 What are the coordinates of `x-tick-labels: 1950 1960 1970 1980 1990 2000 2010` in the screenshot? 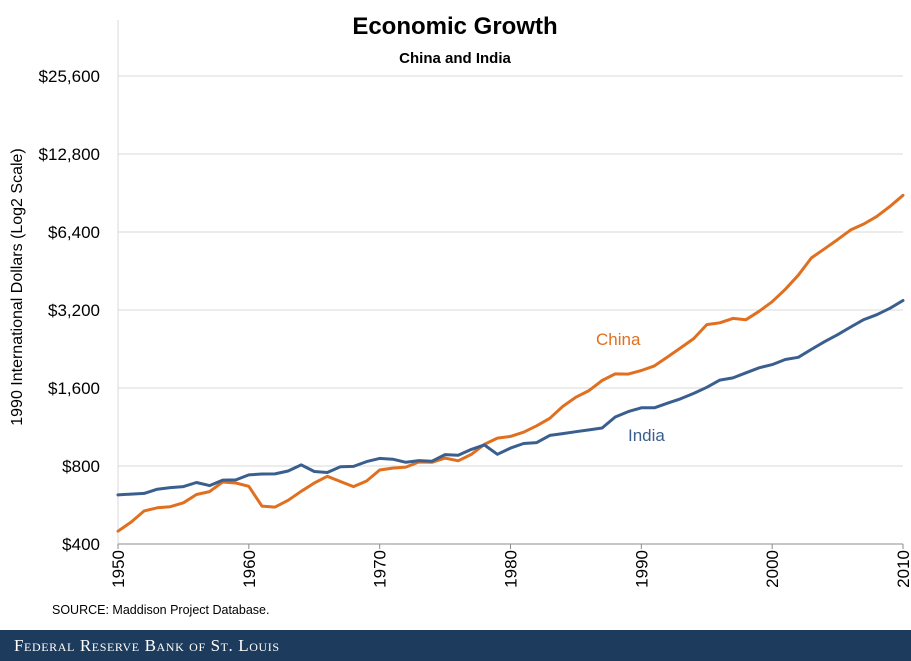 It's located at (510, 569).